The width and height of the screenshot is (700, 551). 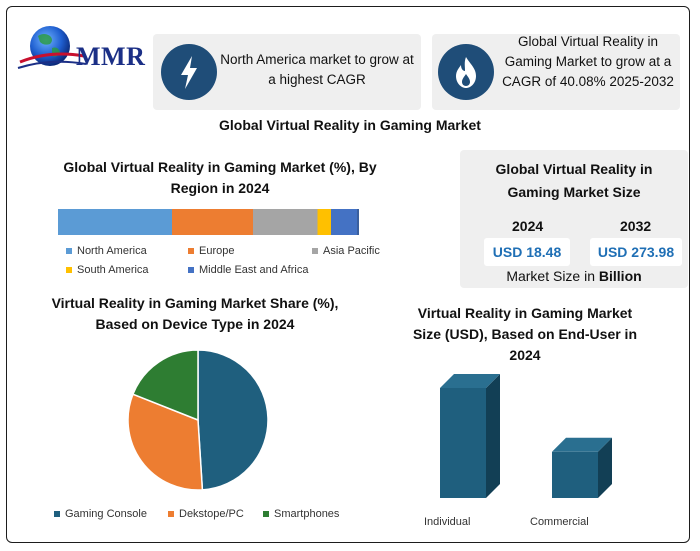 What do you see at coordinates (113, 270) in the screenshot?
I see `legend-label: South America` at bounding box center [113, 270].